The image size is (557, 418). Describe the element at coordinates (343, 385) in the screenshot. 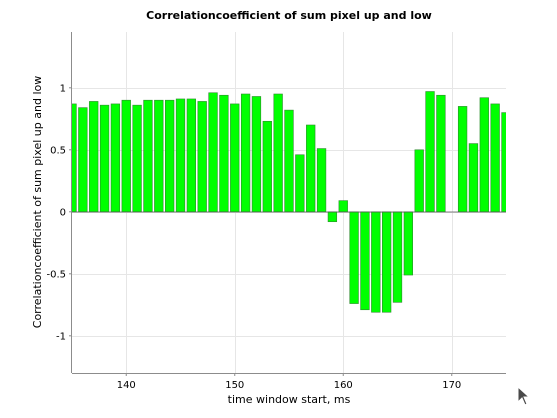

I see `x-tick-label: 160` at that location.